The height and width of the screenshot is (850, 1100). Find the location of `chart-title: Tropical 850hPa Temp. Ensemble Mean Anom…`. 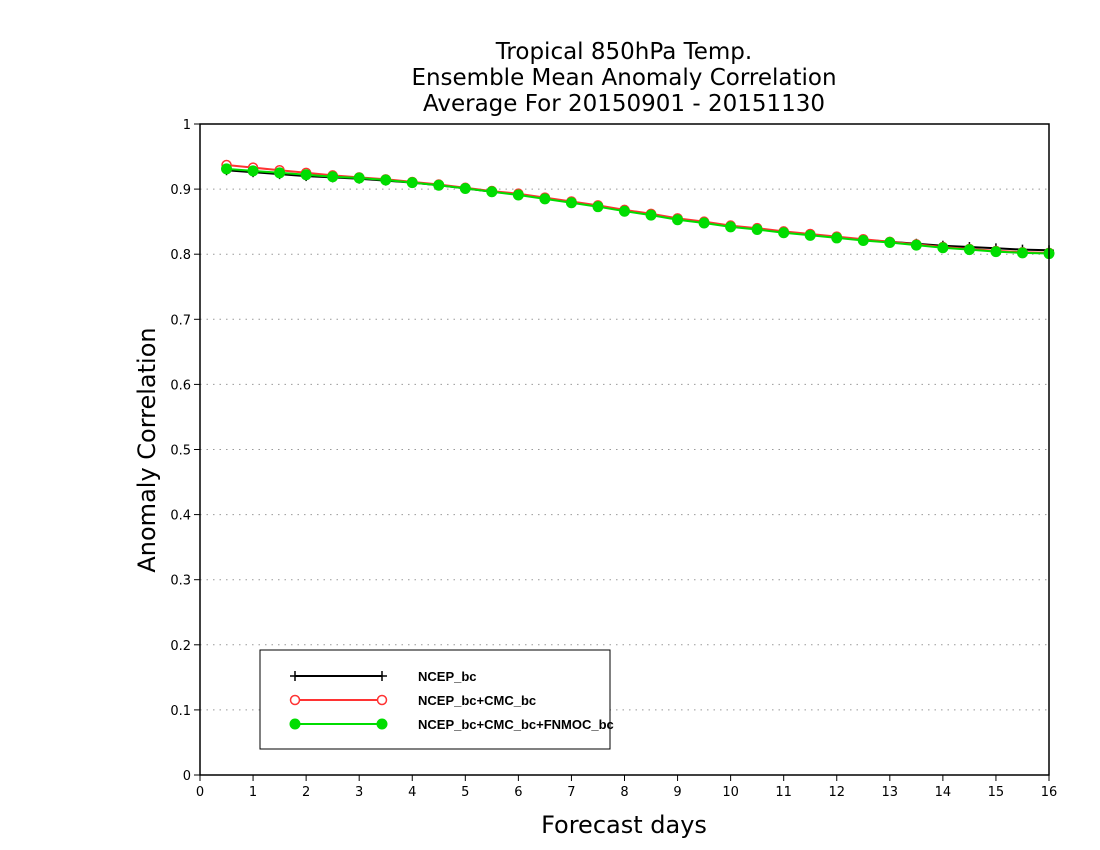

chart-title: Tropical 850hPa Temp. Ensemble Mean Anom… is located at coordinates (623, 78).